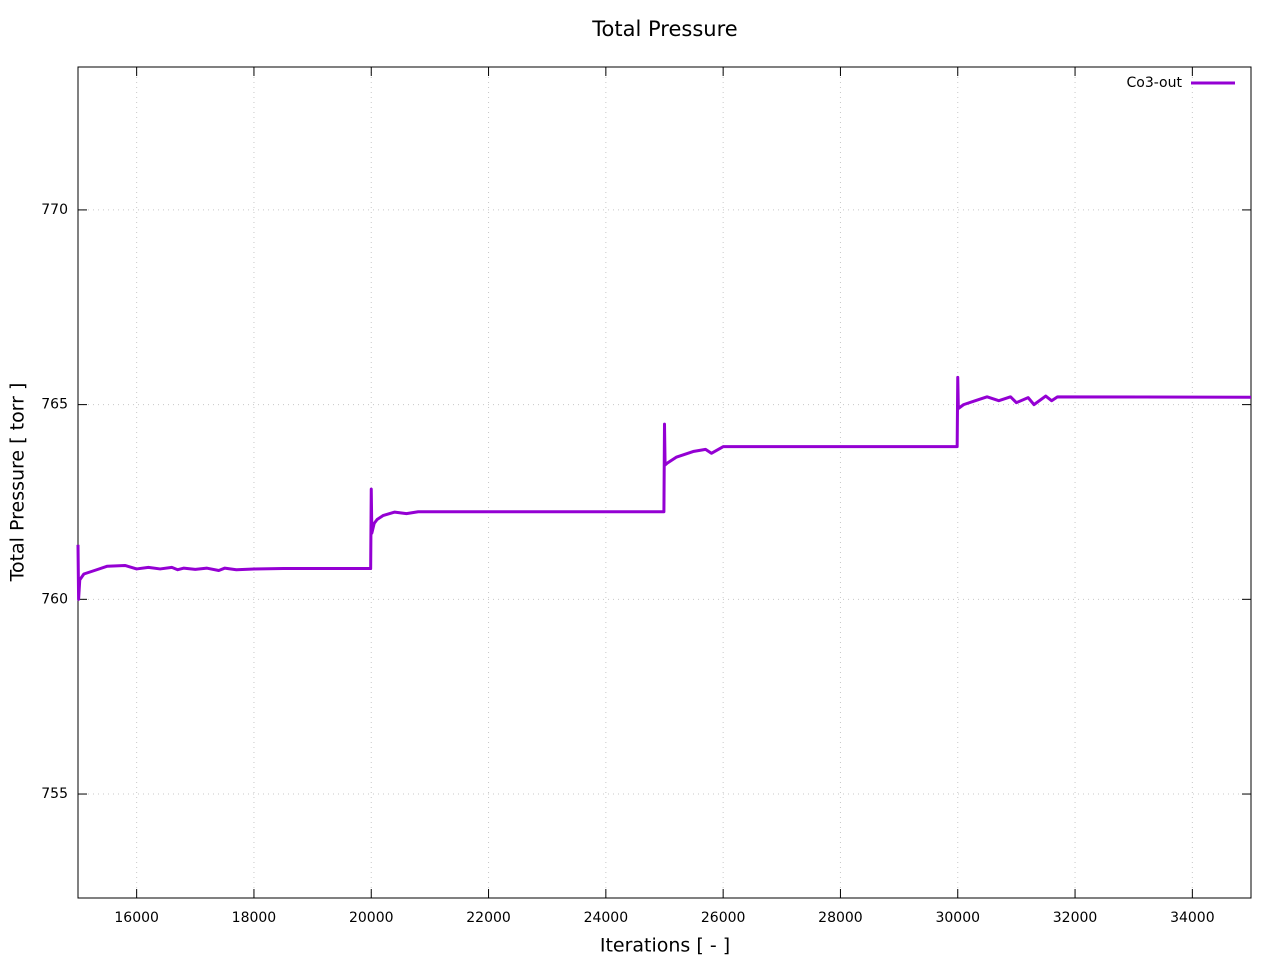 This screenshot has width=1280, height=960. What do you see at coordinates (371, 918) in the screenshot?
I see `x-tick-label: 20000` at bounding box center [371, 918].